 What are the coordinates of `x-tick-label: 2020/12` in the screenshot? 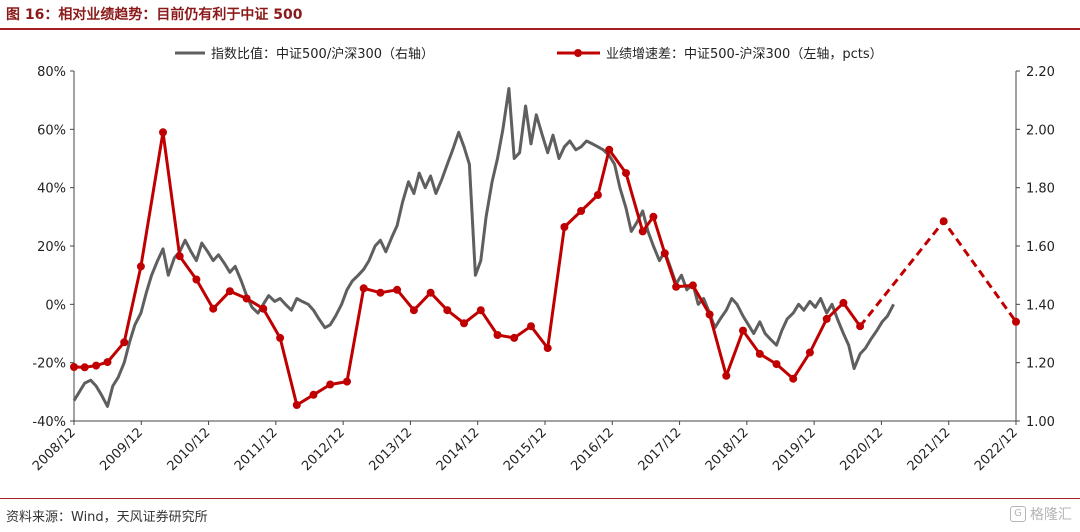 It's located at (861, 449).